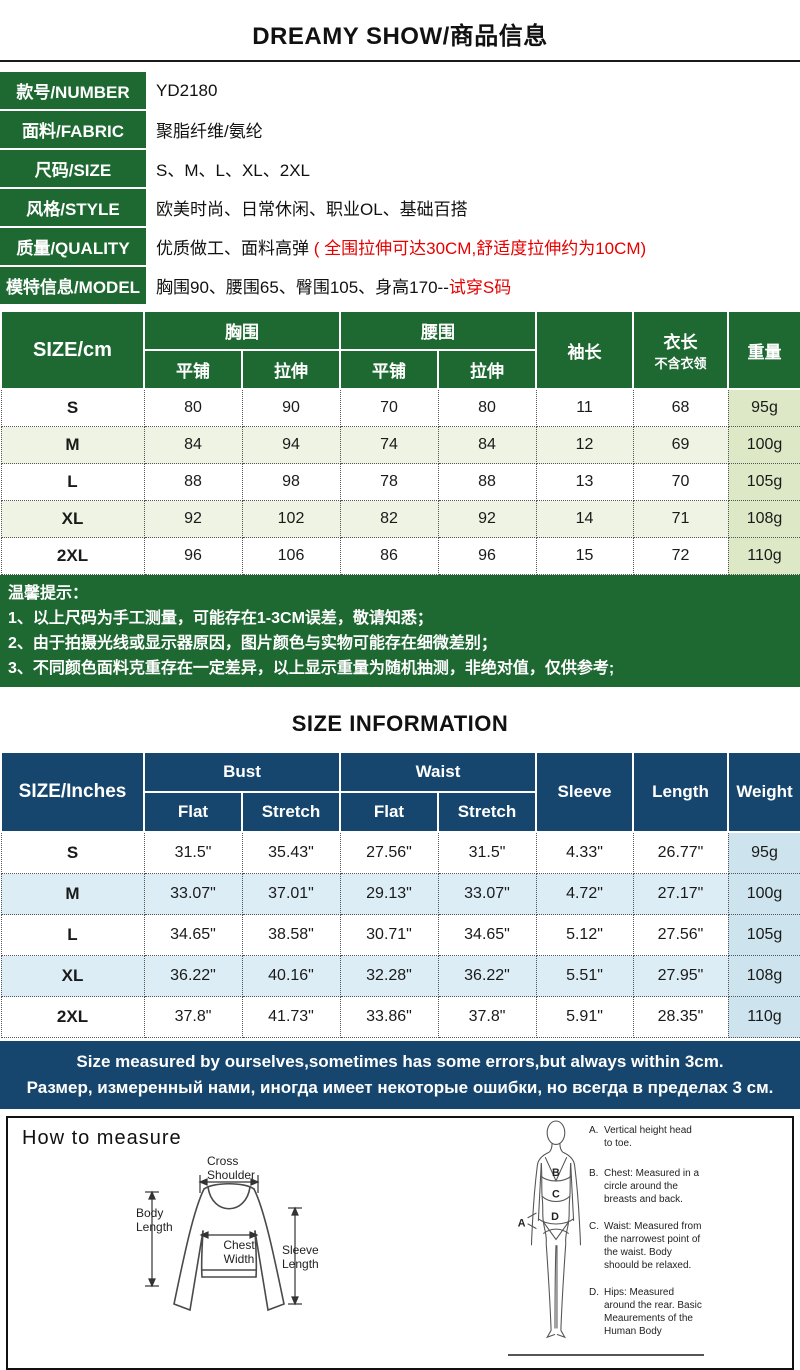 Image resolution: width=800 pixels, height=1370 pixels. I want to click on figure-marker-b: B, so click(556, 1173).